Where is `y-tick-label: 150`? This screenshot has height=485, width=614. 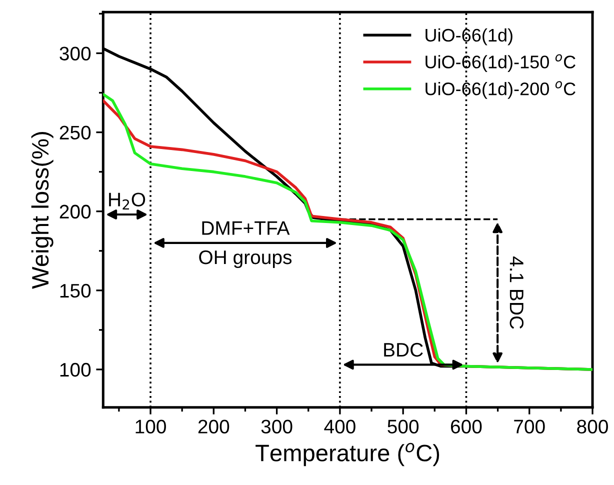 y-tick-label: 150 is located at coordinates (75, 291).